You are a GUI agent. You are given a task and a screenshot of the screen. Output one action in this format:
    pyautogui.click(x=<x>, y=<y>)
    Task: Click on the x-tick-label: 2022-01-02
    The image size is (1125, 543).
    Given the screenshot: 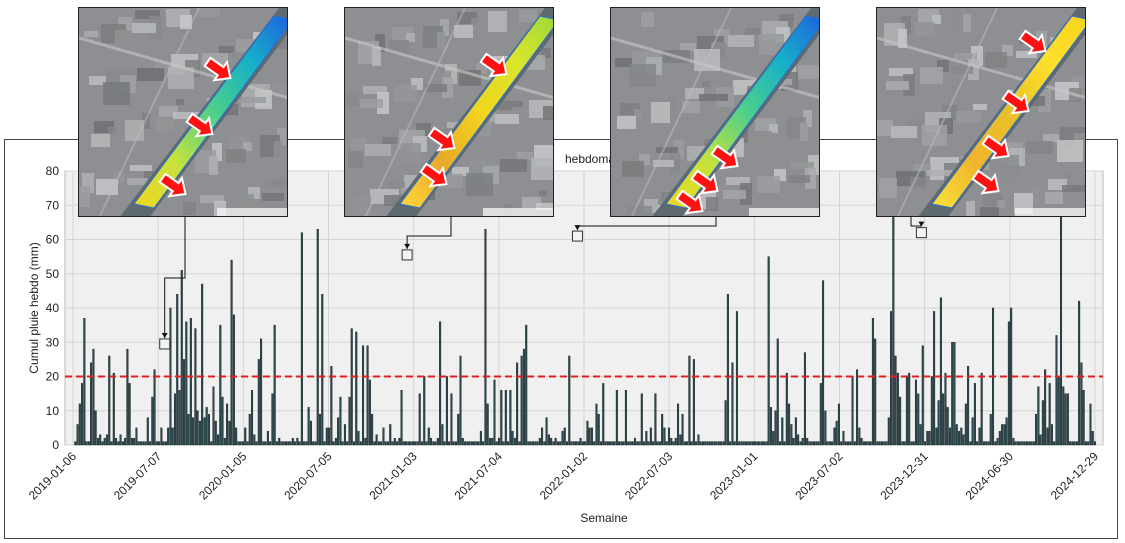 What is the action you would take?
    pyautogui.click(x=564, y=476)
    